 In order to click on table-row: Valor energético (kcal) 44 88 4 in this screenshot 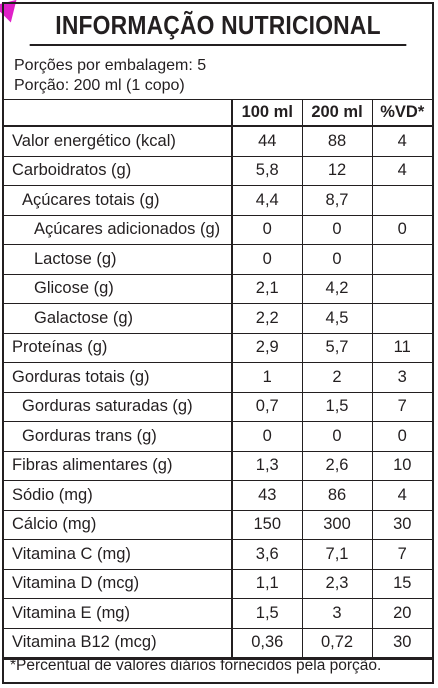, I will do `click(218, 141)`.